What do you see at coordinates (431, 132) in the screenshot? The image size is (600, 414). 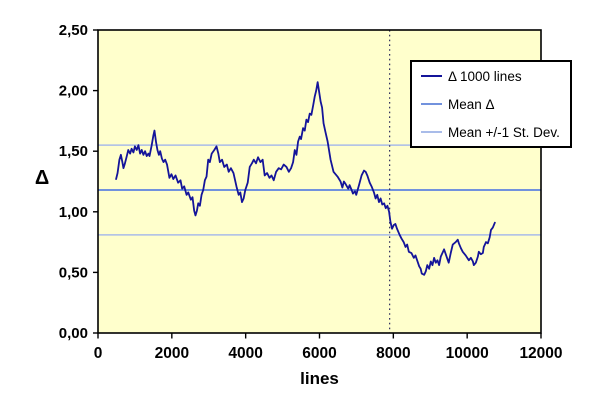 I see `stdev-line-swatch-icon` at bounding box center [431, 132].